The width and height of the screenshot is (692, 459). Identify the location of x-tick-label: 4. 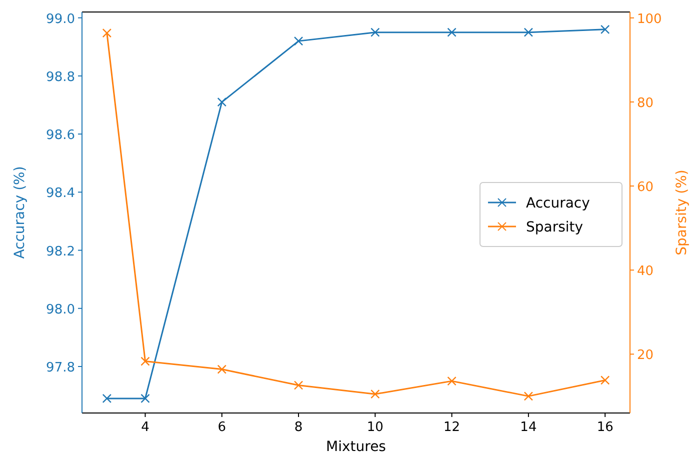
(145, 427).